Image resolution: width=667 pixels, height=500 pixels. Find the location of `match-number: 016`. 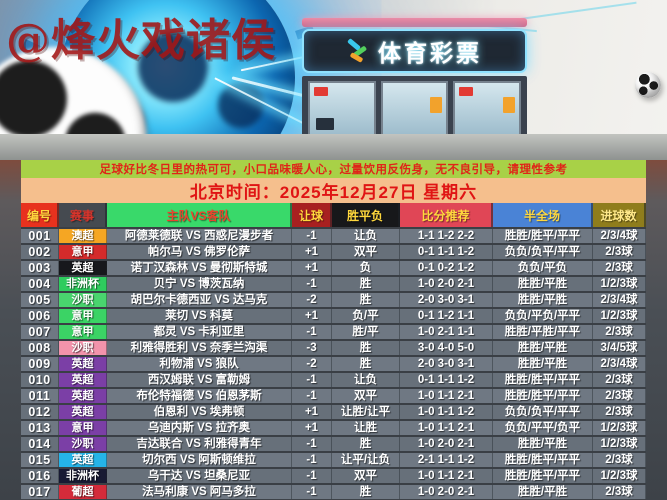

match-number: 016 is located at coordinates (40, 476).